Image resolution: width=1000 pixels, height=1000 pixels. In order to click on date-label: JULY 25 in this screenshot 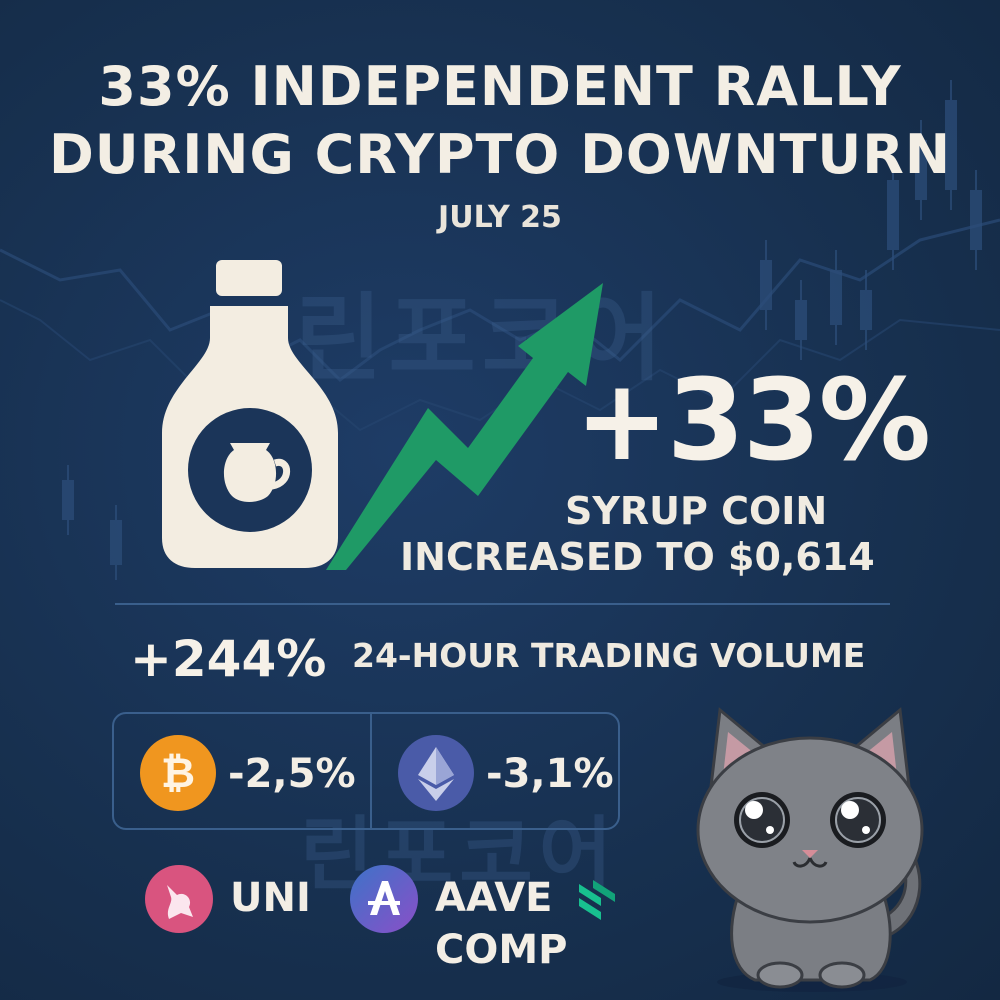, I will do `click(500, 217)`.